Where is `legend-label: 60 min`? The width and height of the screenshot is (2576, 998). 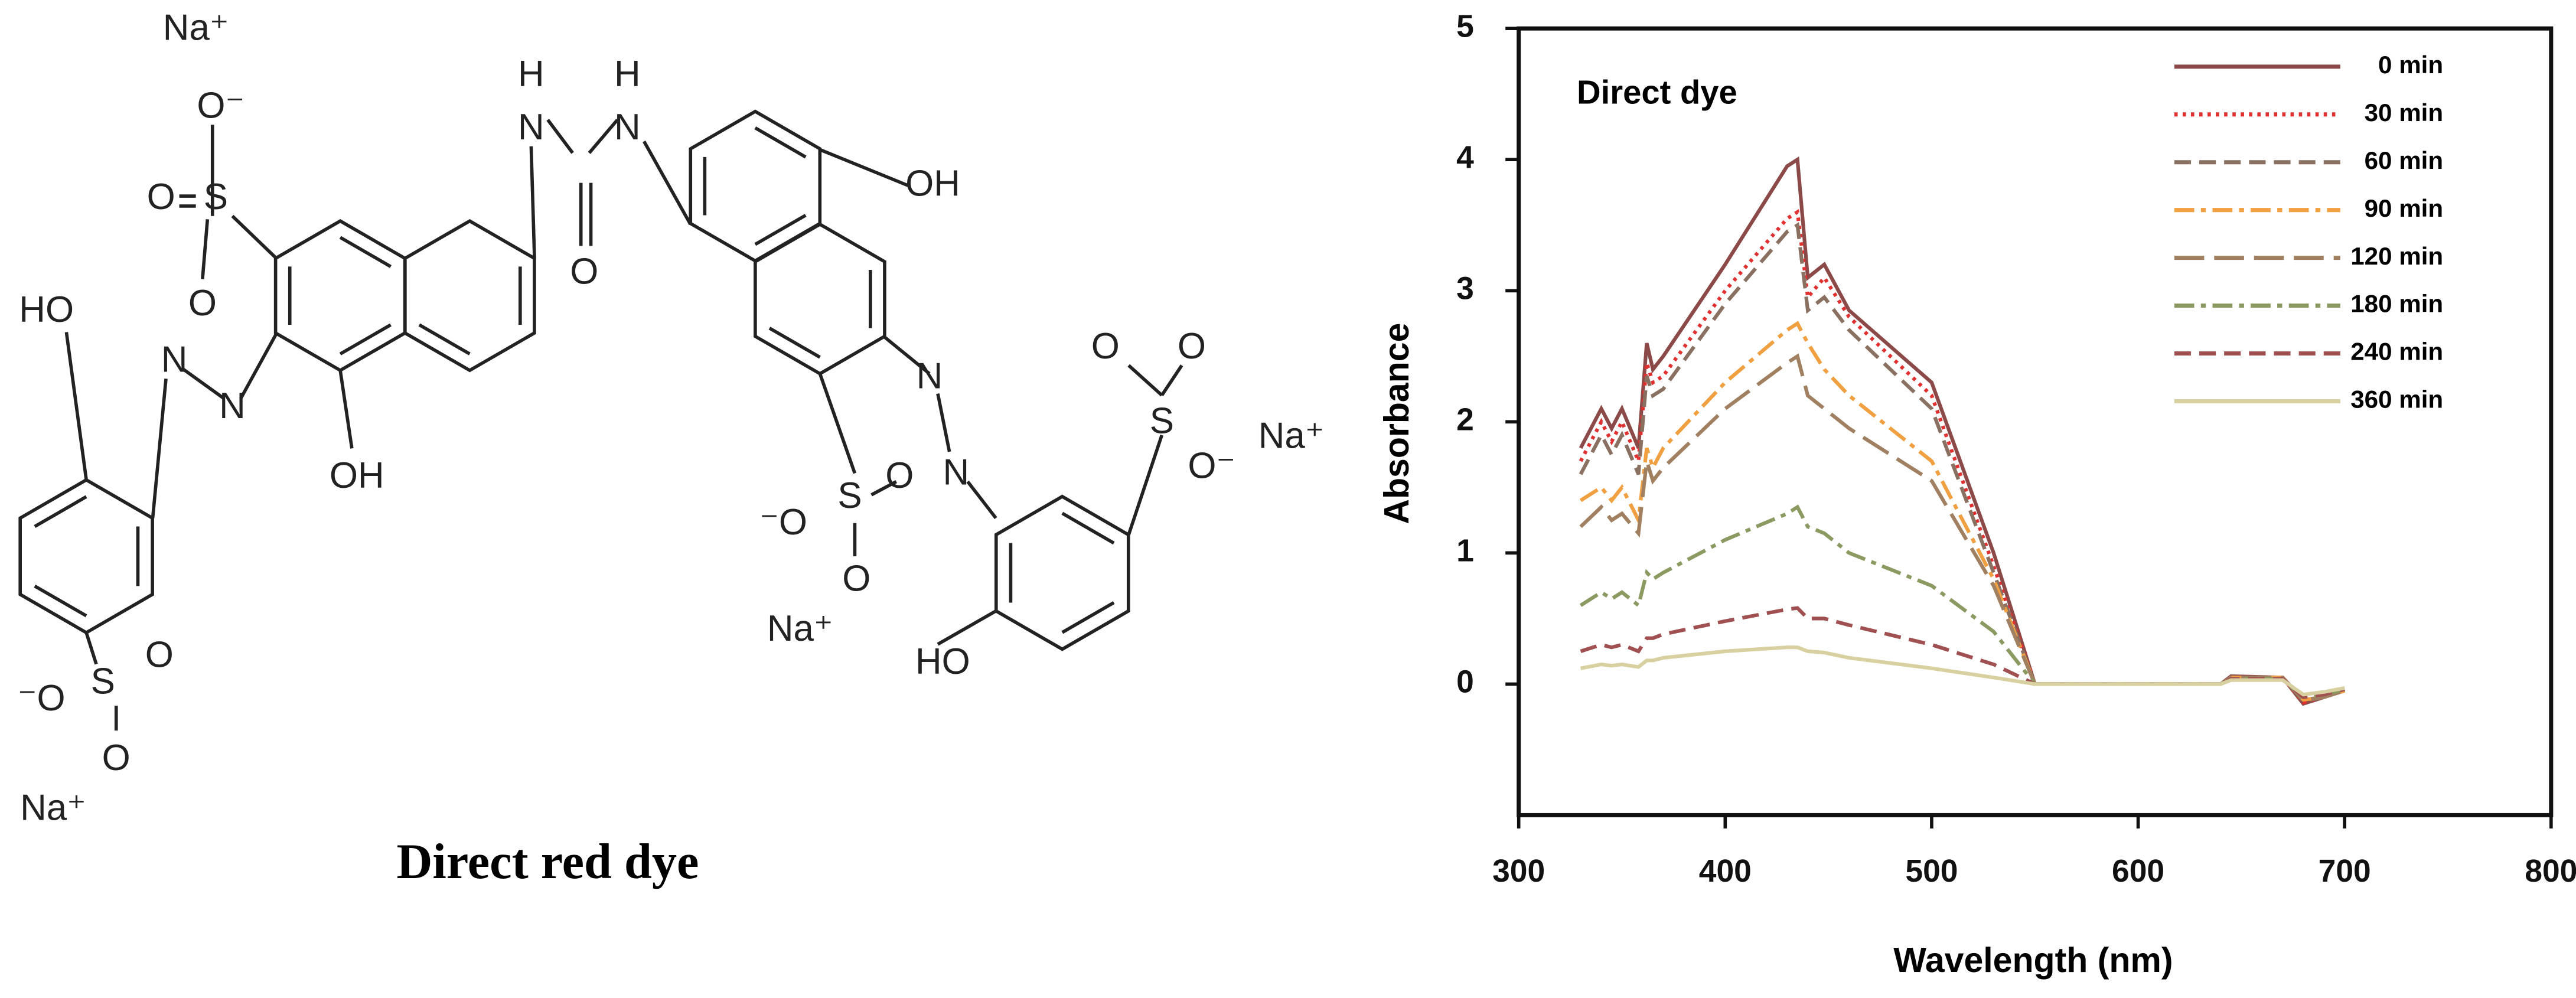 legend-label: 60 min is located at coordinates (2404, 160).